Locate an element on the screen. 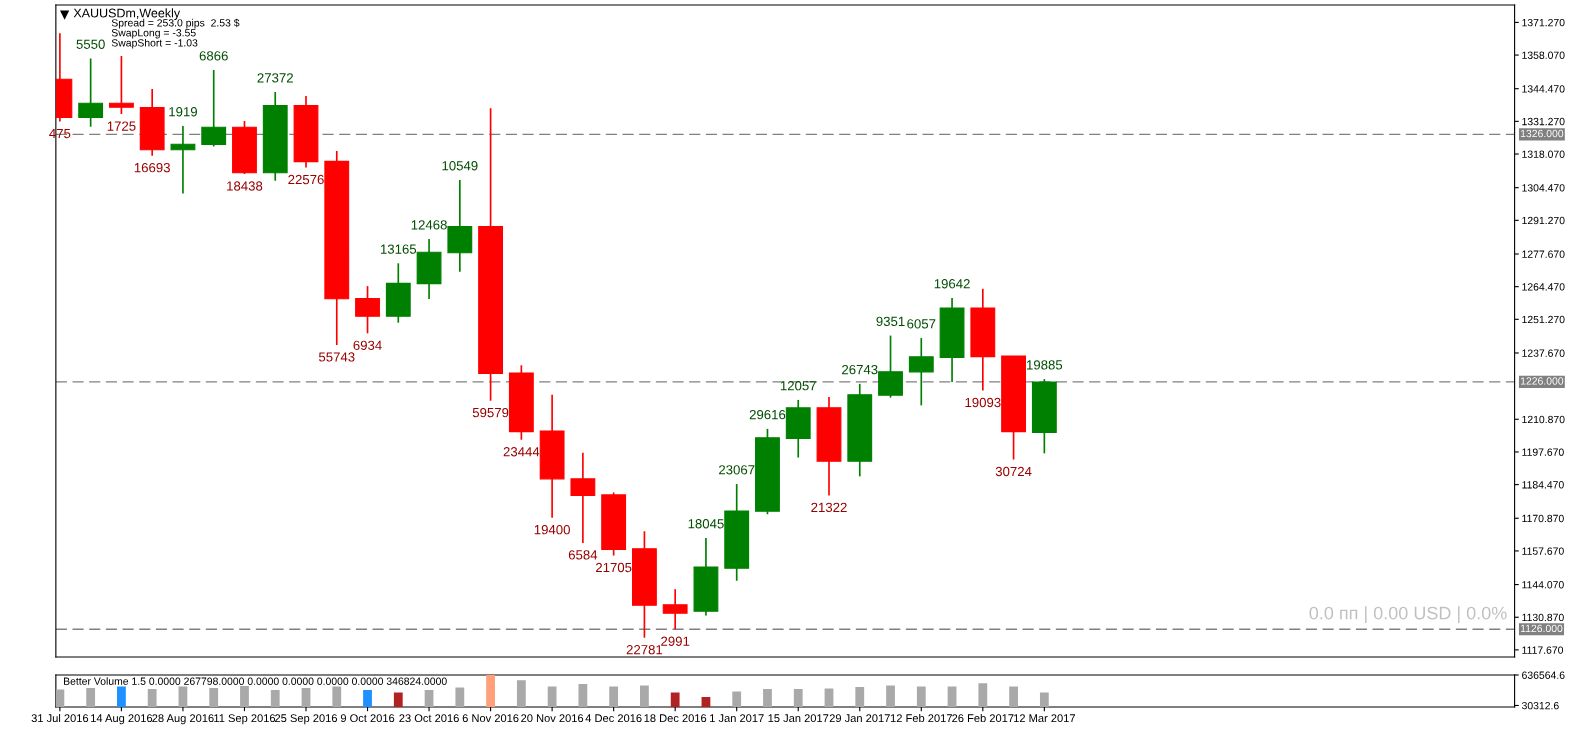  annotation: 21322 is located at coordinates (829, 507).